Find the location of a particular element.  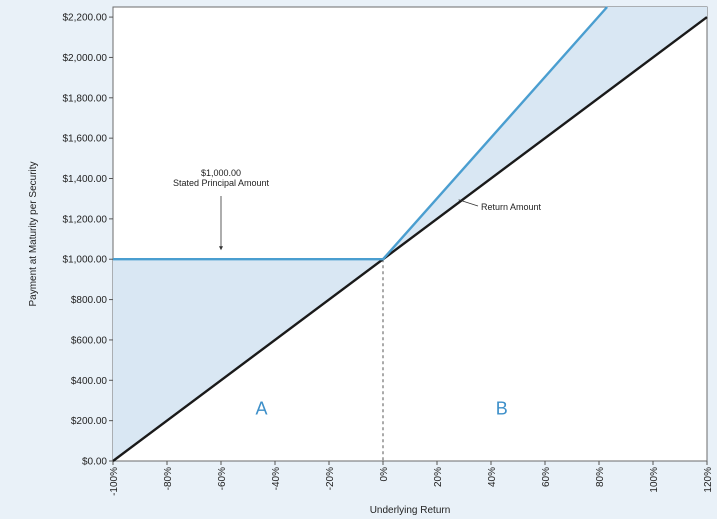

y-tick-label: $1,200.00 is located at coordinates (85, 219).